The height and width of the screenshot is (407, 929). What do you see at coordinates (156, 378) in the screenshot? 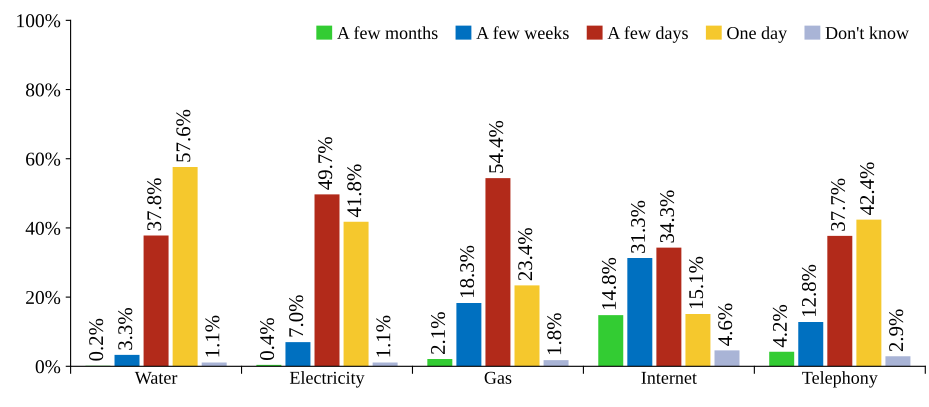
I see `x-tick-label: Water` at bounding box center [156, 378].